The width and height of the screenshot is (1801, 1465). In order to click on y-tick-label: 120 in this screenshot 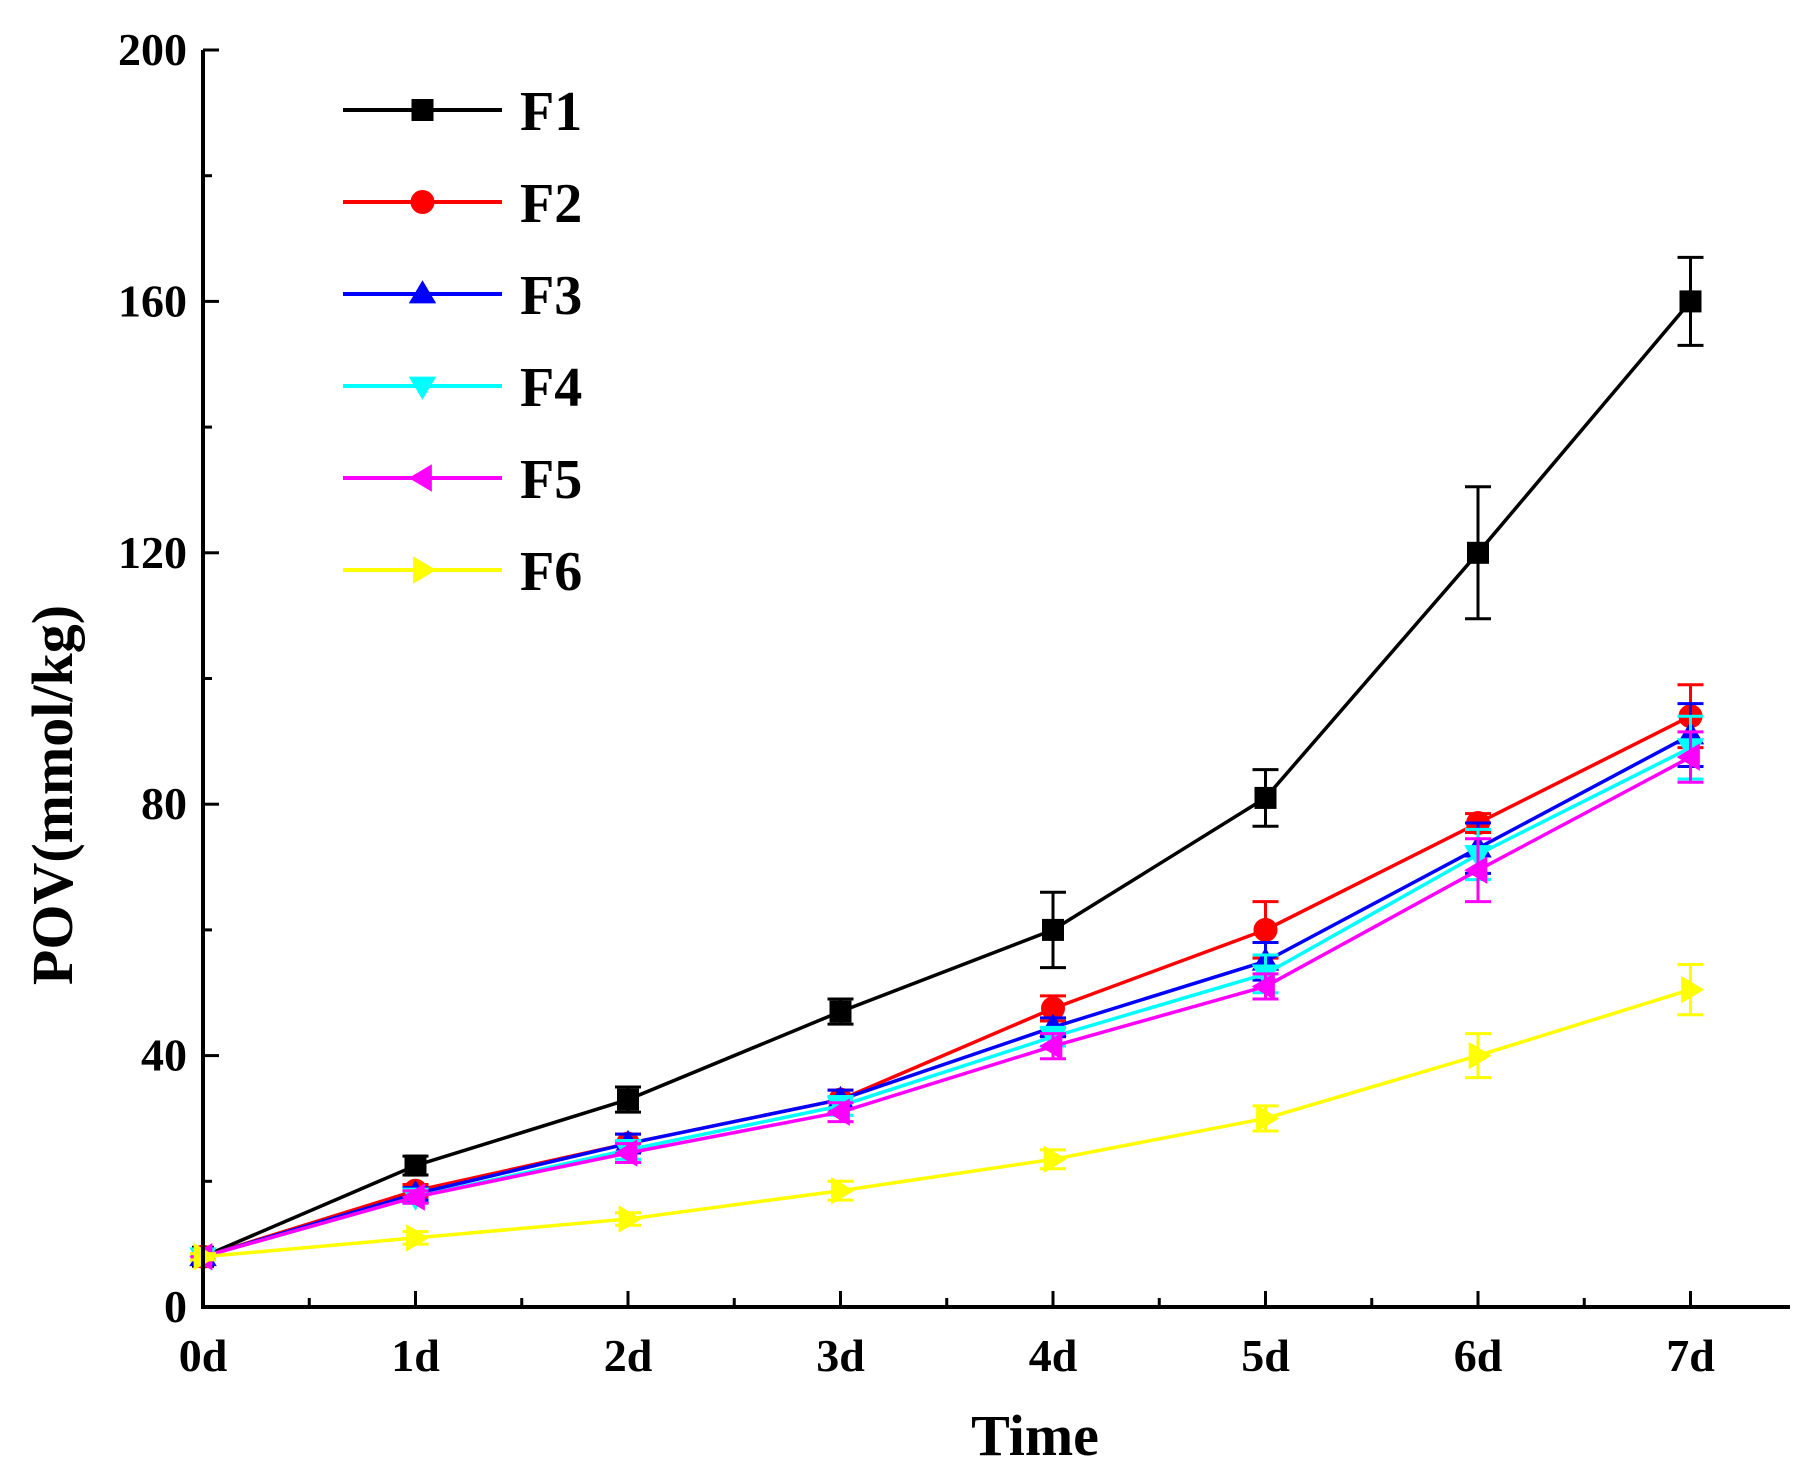, I will do `click(152, 552)`.